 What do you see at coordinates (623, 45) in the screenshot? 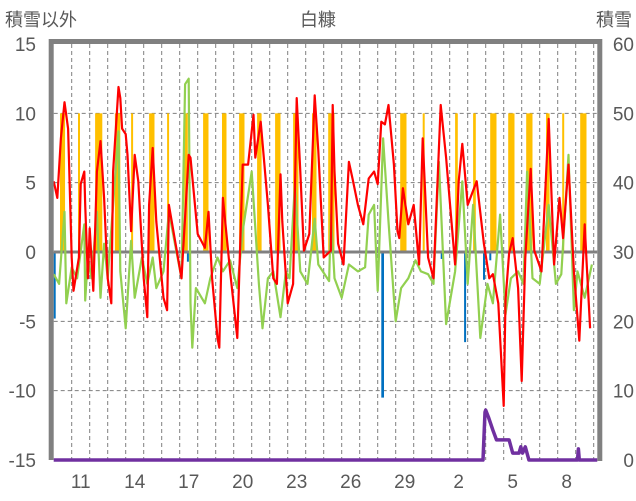
I see `y2-tick-label: 60` at bounding box center [623, 45].